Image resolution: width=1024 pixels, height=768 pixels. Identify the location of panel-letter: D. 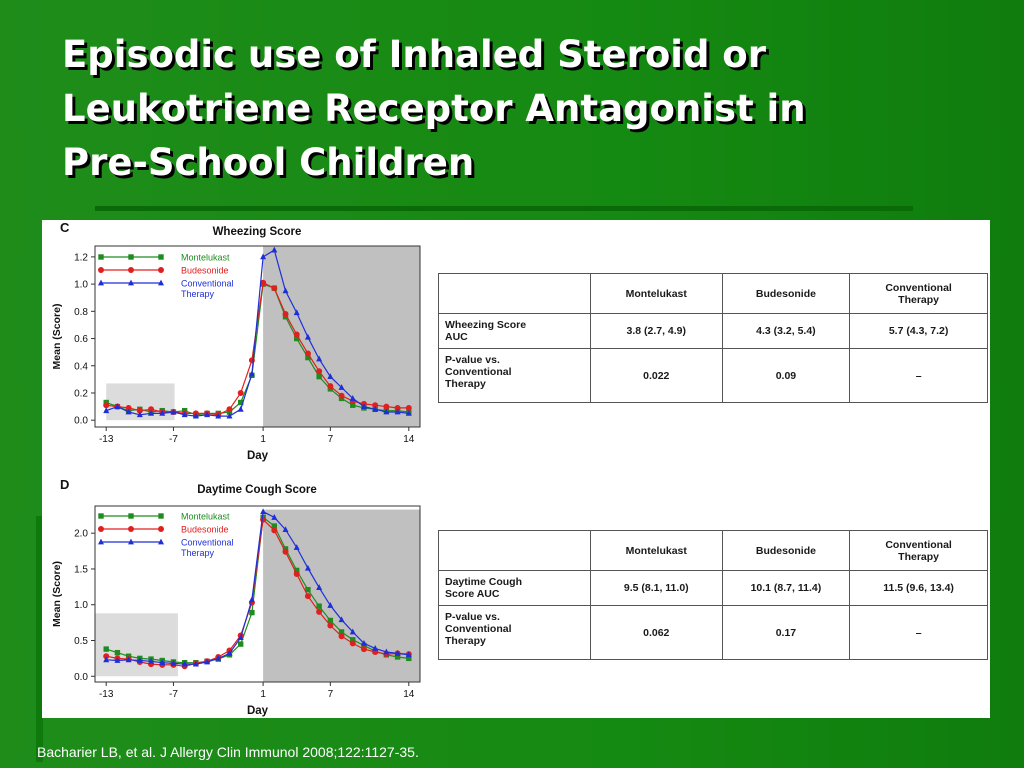
(64, 484).